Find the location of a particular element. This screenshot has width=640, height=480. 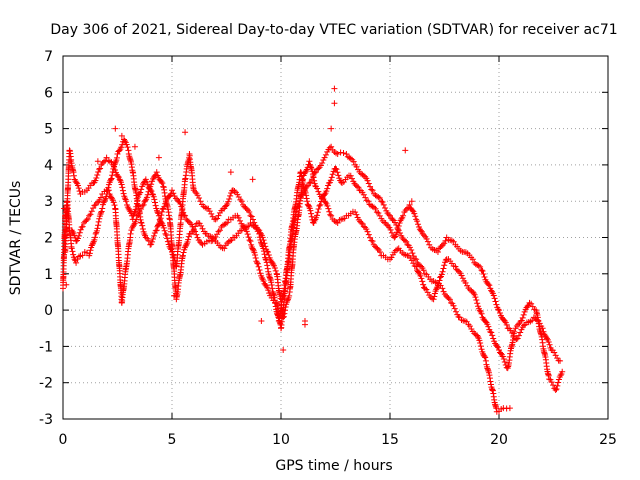

y-tick-label: 2 is located at coordinates (48, 239).